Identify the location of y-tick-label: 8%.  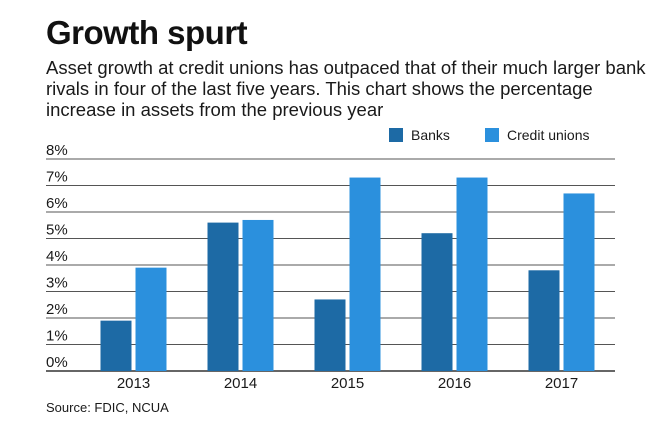
(57, 150).